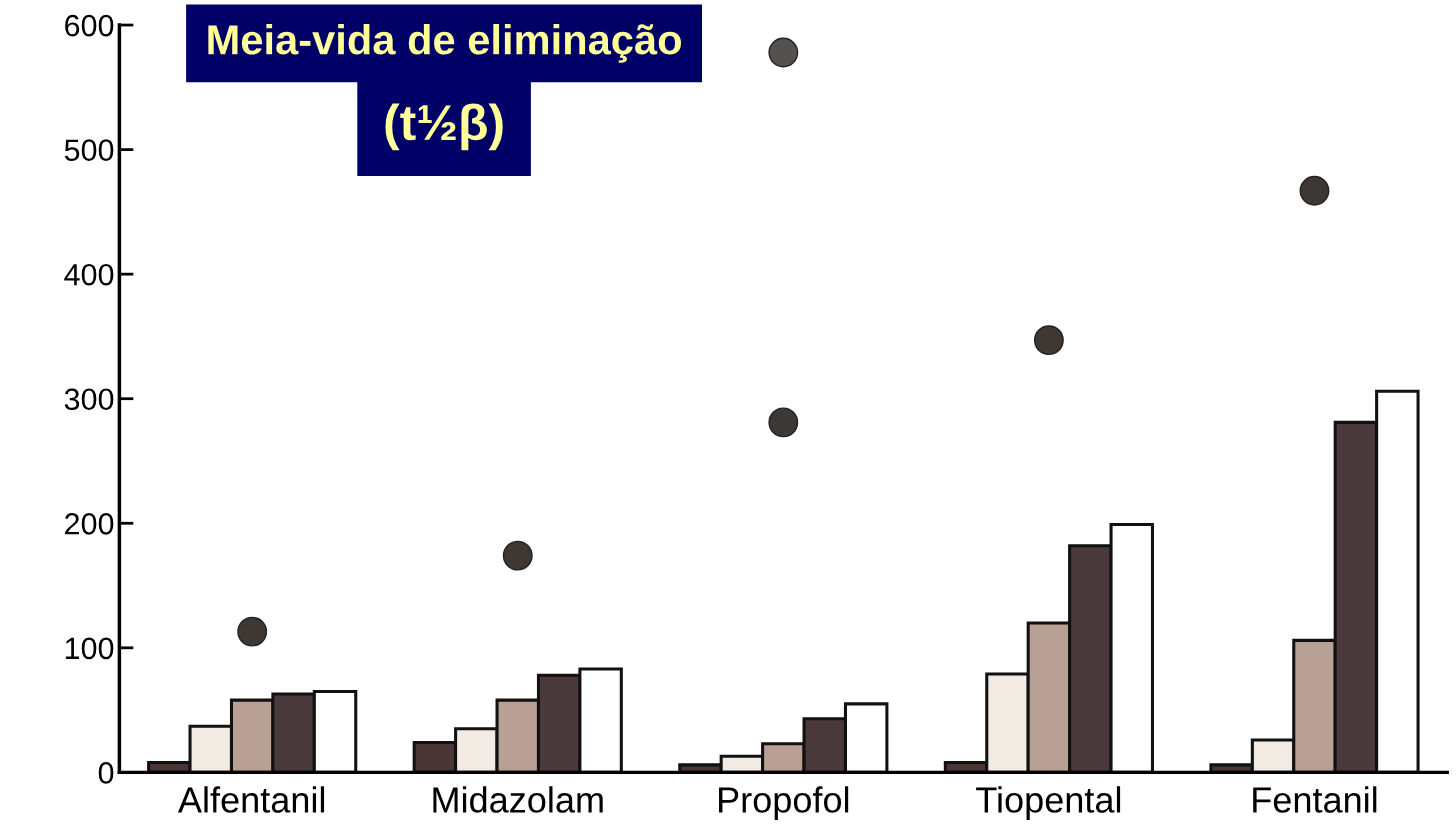 This screenshot has height=835, width=1456. Describe the element at coordinates (518, 799) in the screenshot. I see `x-tick-label: Midazolam` at that location.